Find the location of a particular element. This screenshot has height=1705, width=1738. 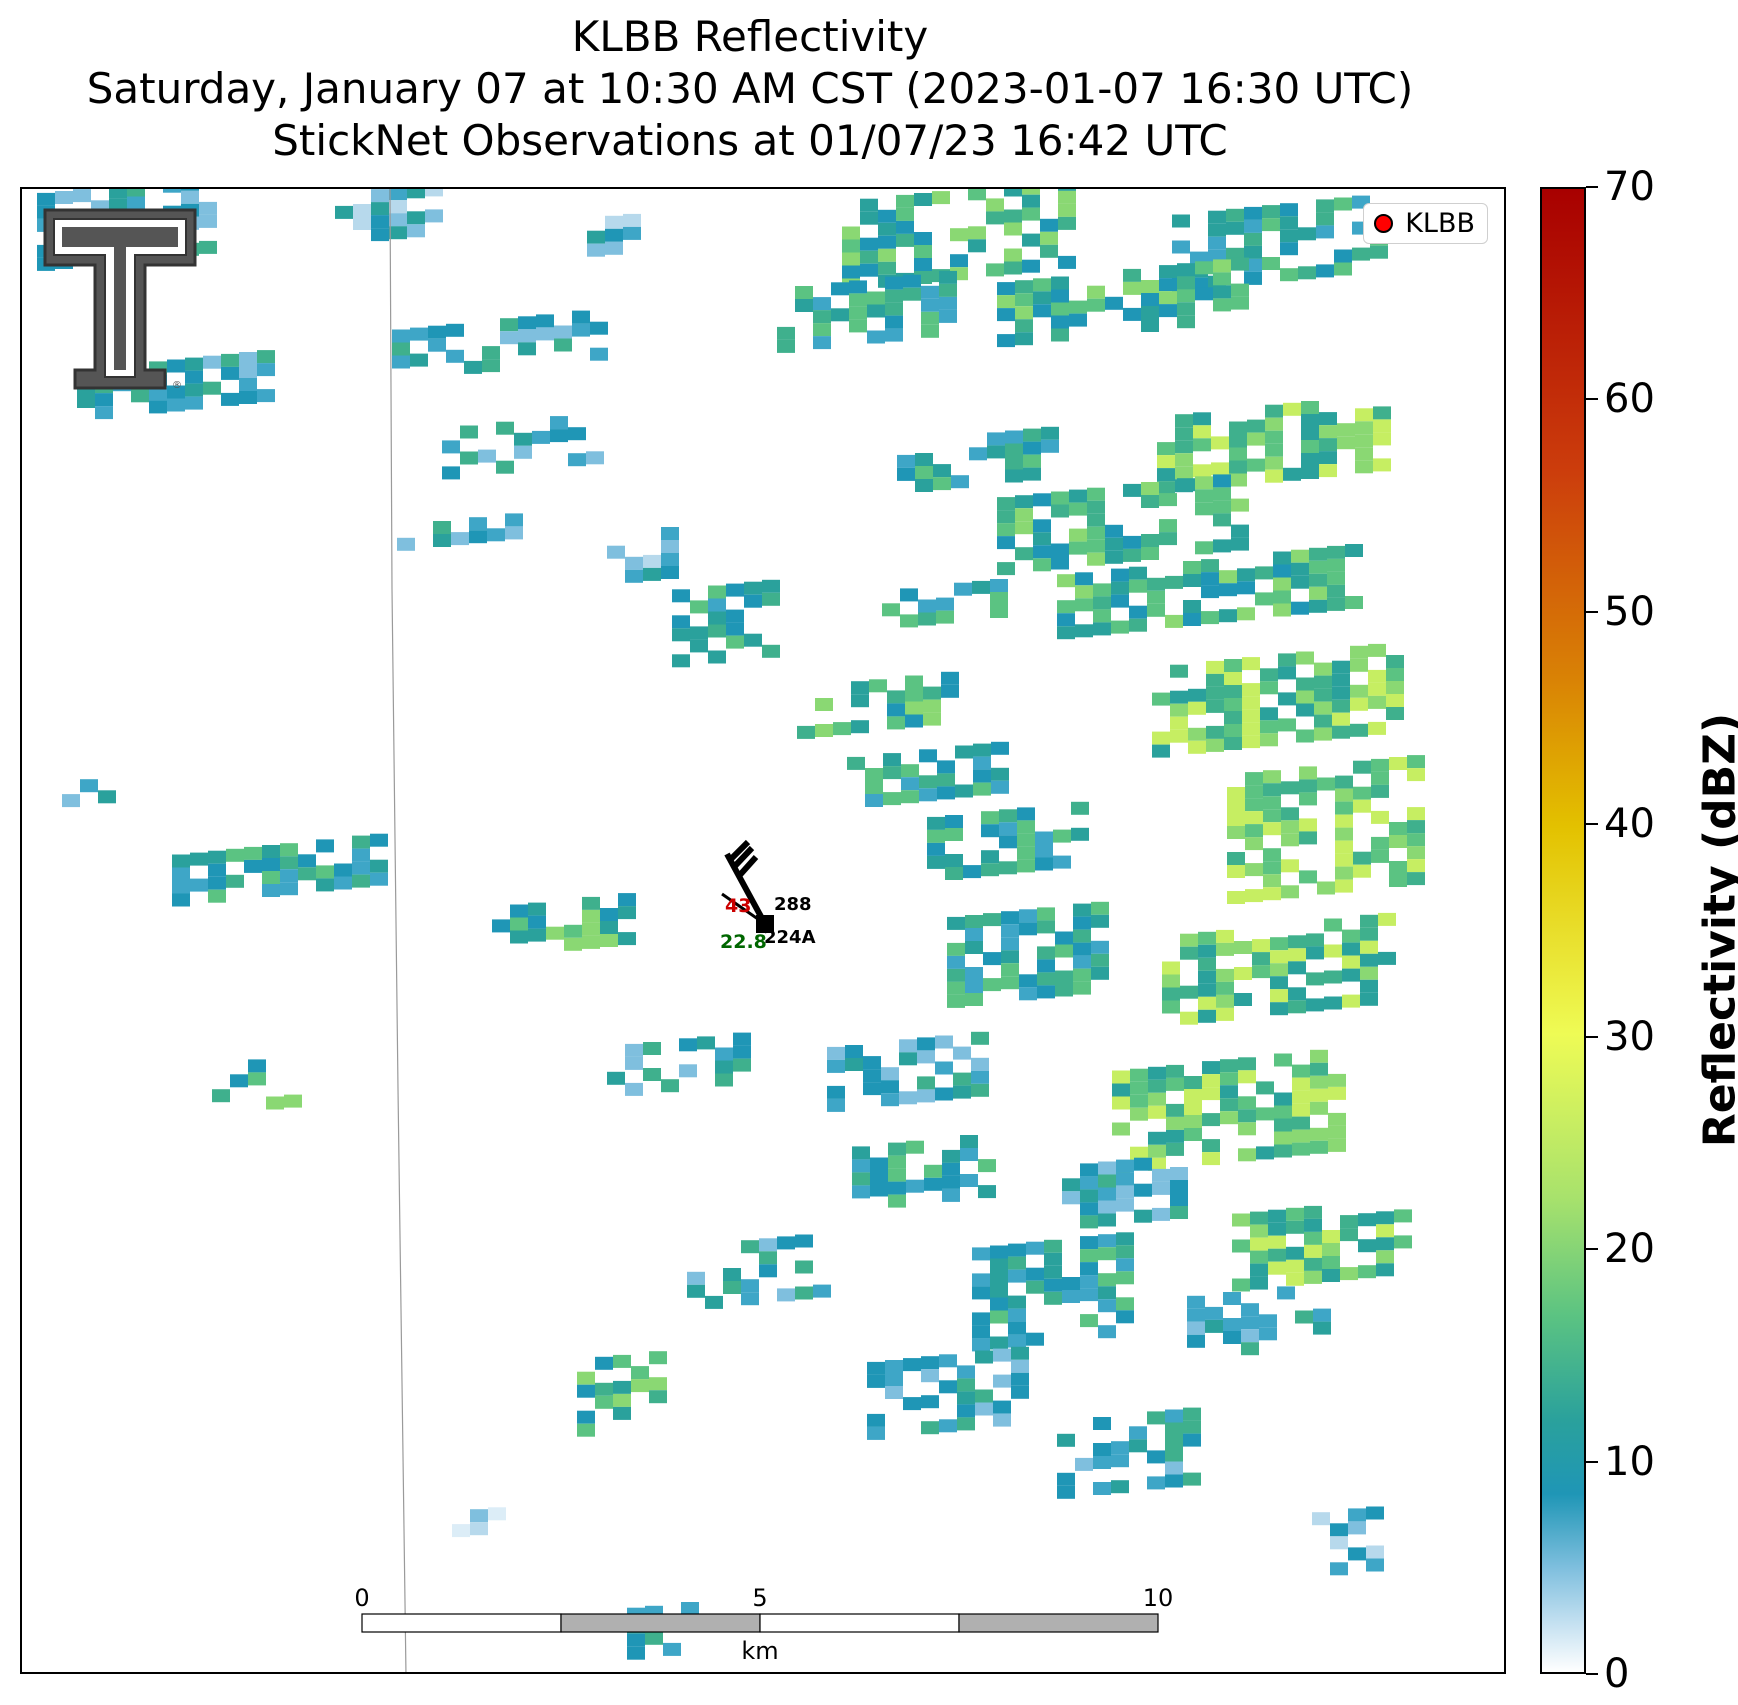

station-temperature: 43 is located at coordinates (738, 906).